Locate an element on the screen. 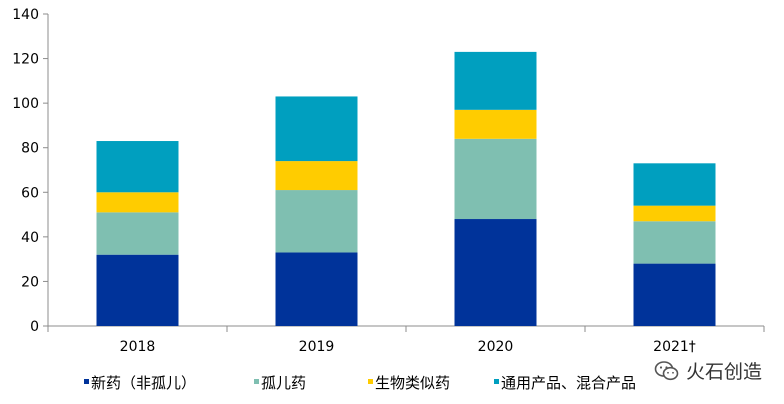 The width and height of the screenshot is (784, 404). watermark-text: 火石创造 is located at coordinates (723, 372).